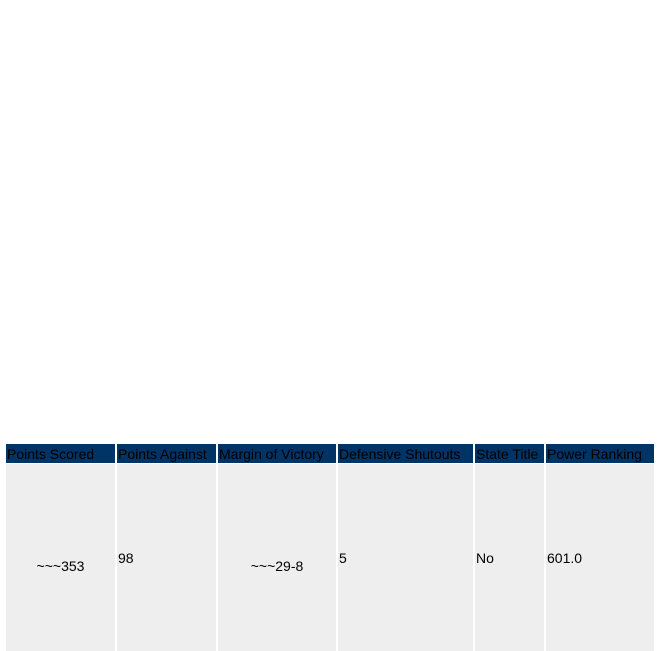  I want to click on header-cell: Defensive Shutouts, so click(405, 454).